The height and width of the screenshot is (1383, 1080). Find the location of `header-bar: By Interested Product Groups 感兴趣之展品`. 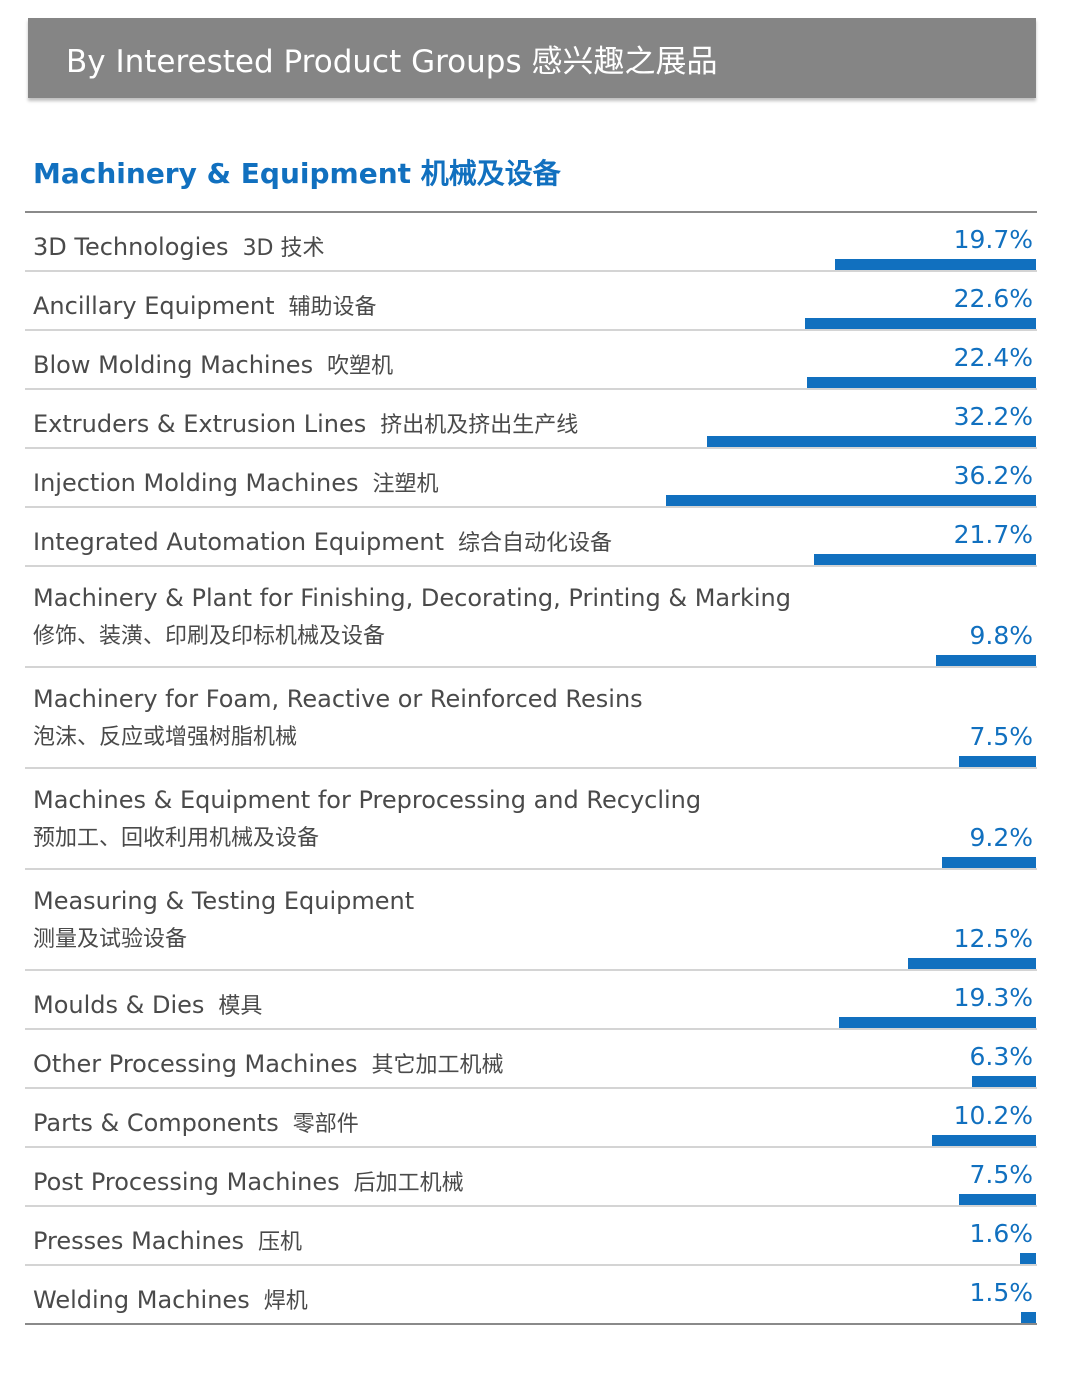

header-bar: By Interested Product Groups 感兴趣之展品 is located at coordinates (532, 58).